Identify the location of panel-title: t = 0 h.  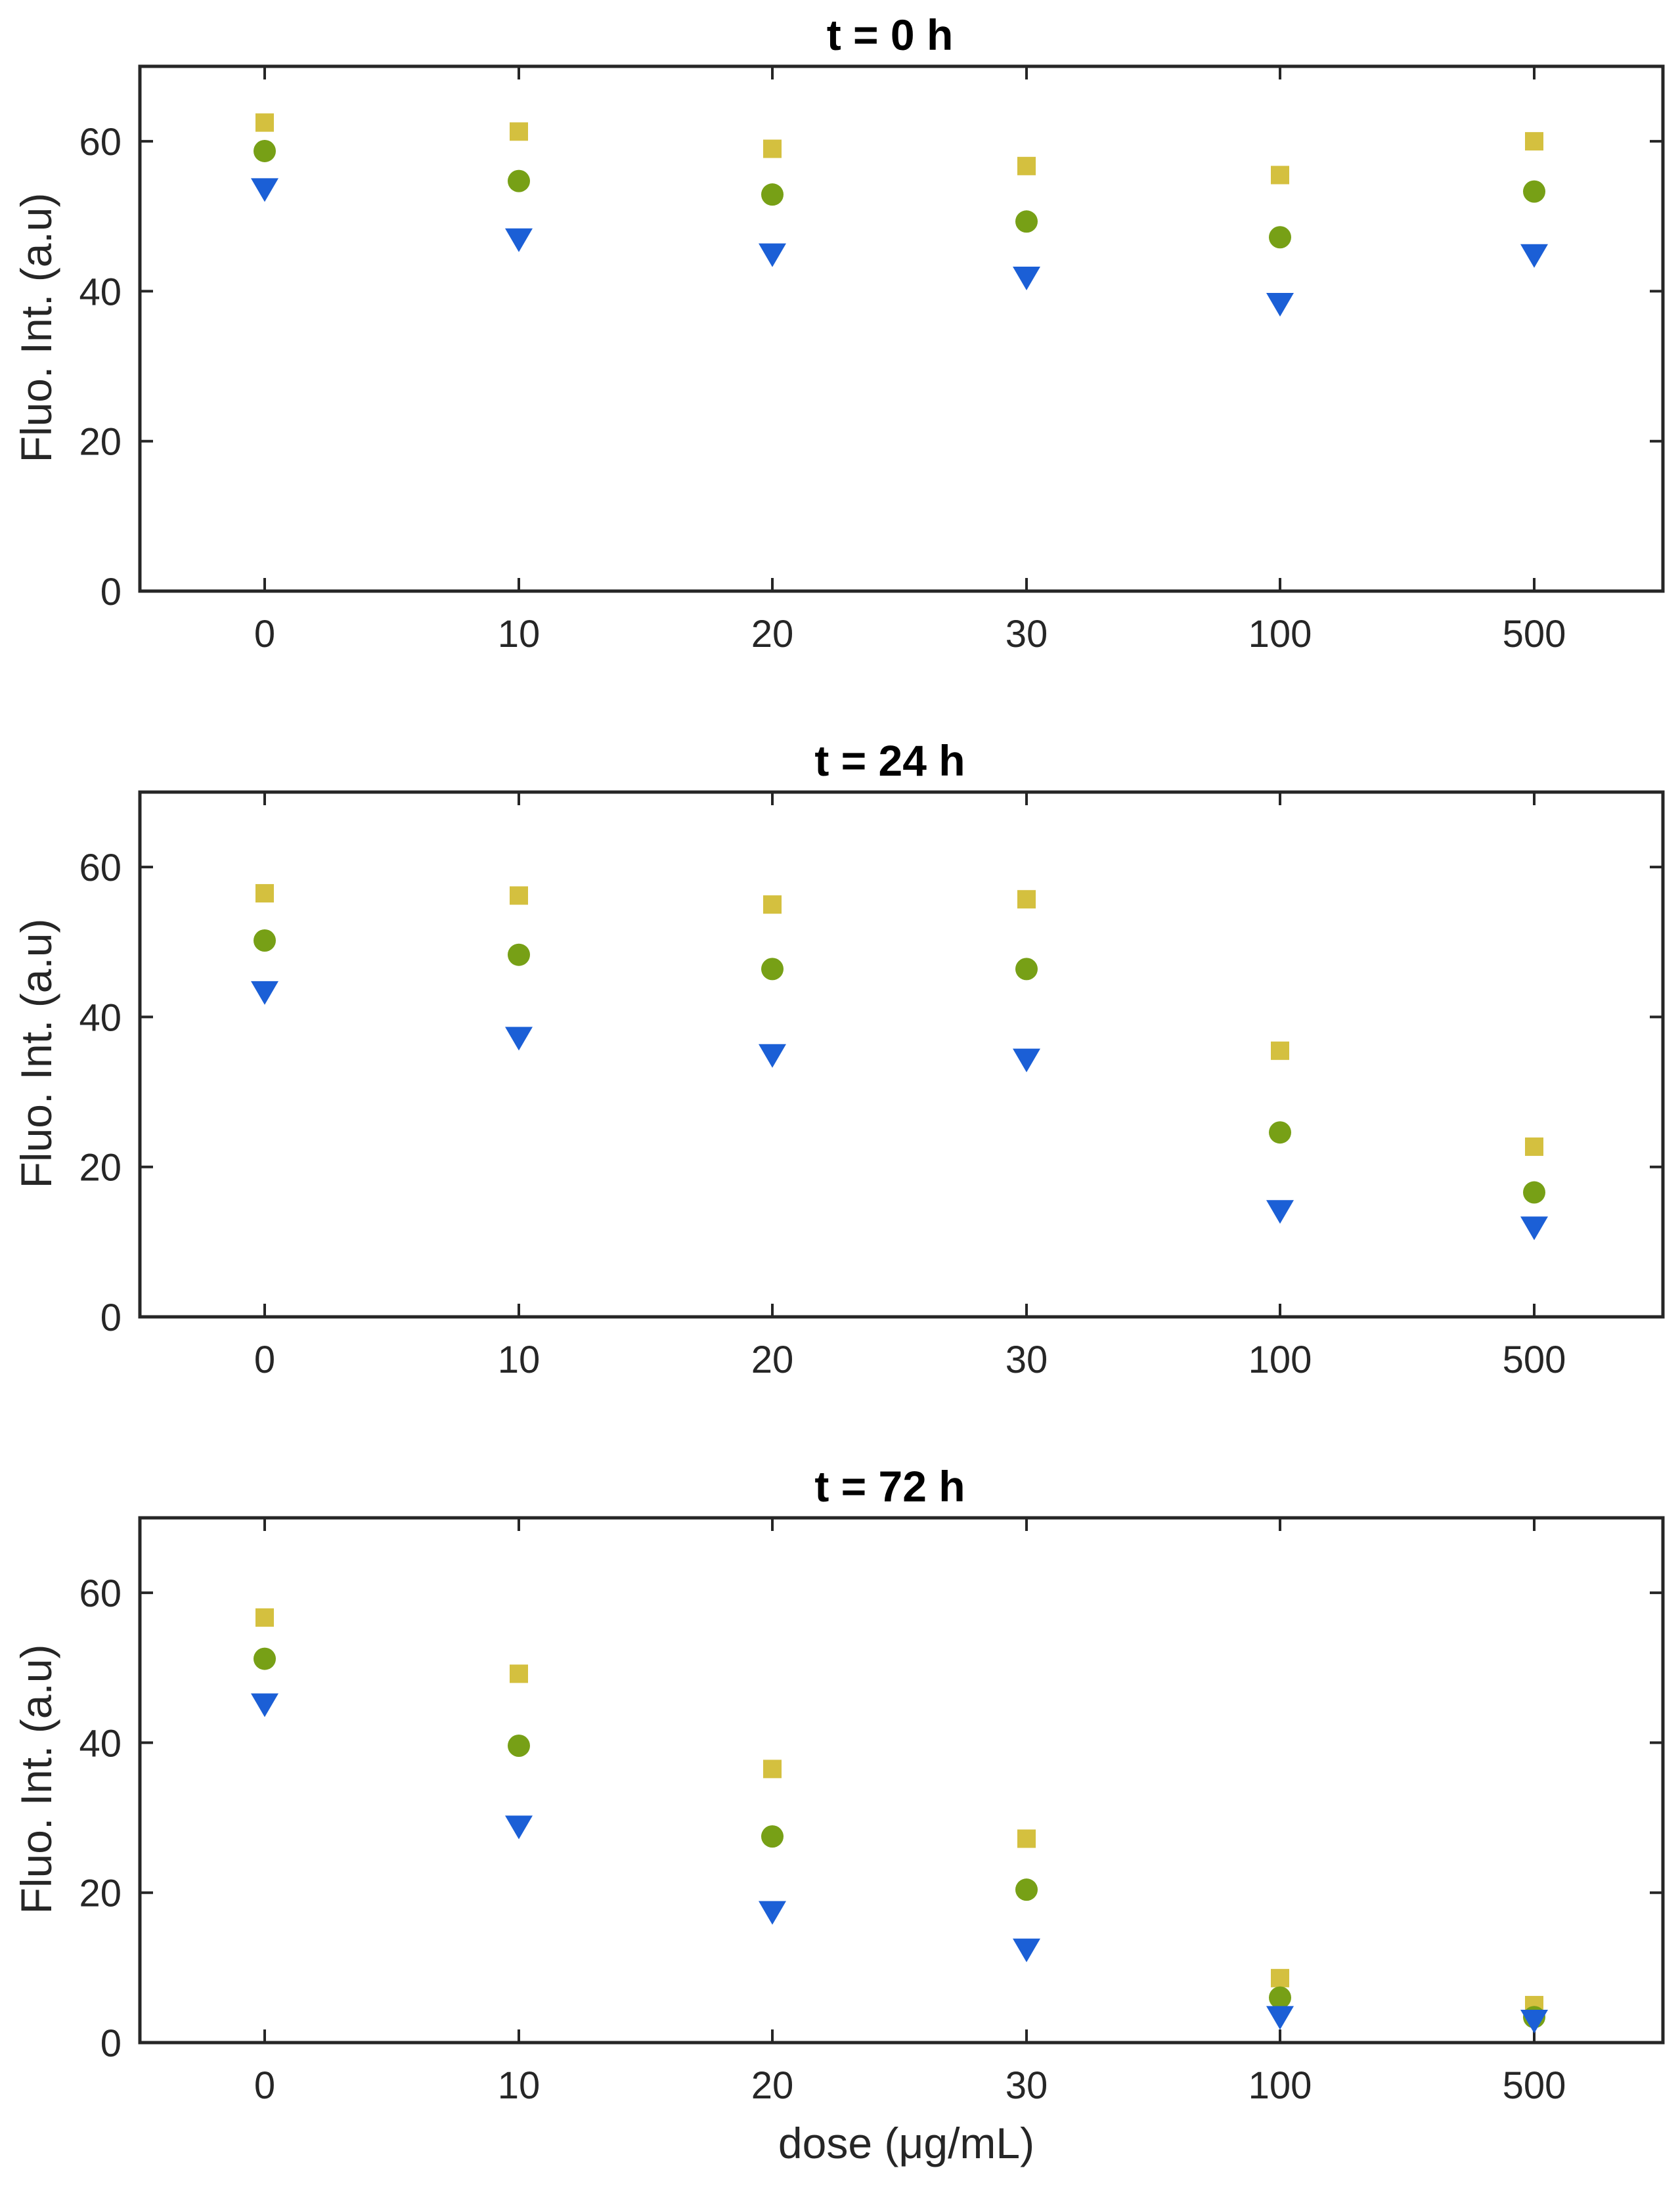
(890, 35).